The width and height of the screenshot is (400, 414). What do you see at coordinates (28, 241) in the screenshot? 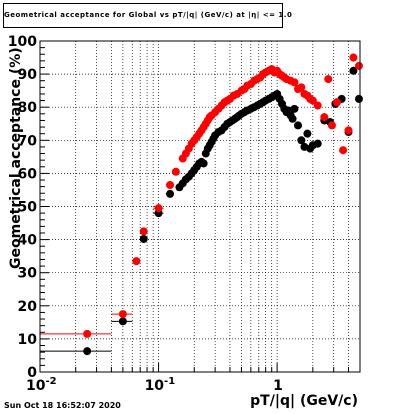
I see `y-tick-label: 40` at bounding box center [28, 241].